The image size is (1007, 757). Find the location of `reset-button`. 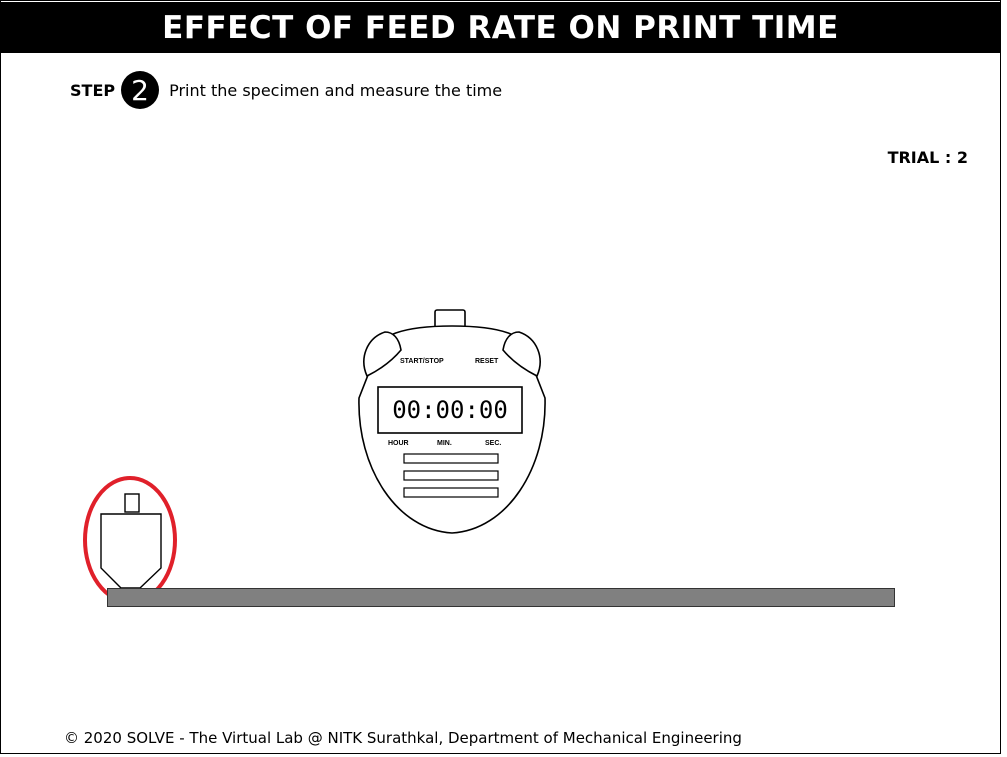

reset-button is located at coordinates (521, 354).